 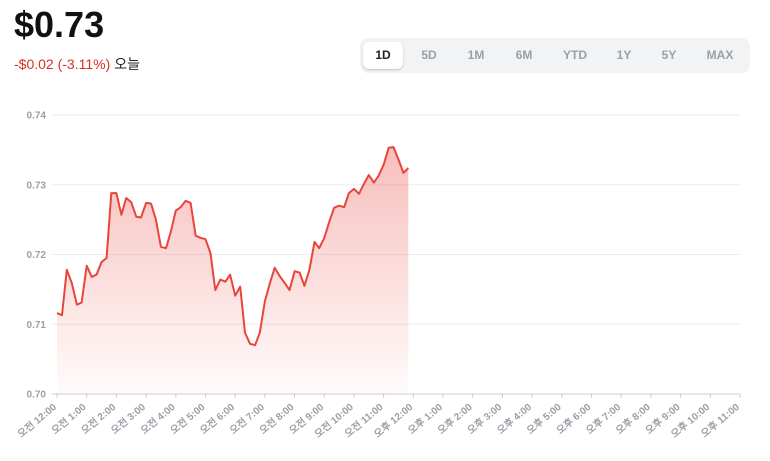 I want to click on y-tick-label: 0.71, so click(x=37, y=325).